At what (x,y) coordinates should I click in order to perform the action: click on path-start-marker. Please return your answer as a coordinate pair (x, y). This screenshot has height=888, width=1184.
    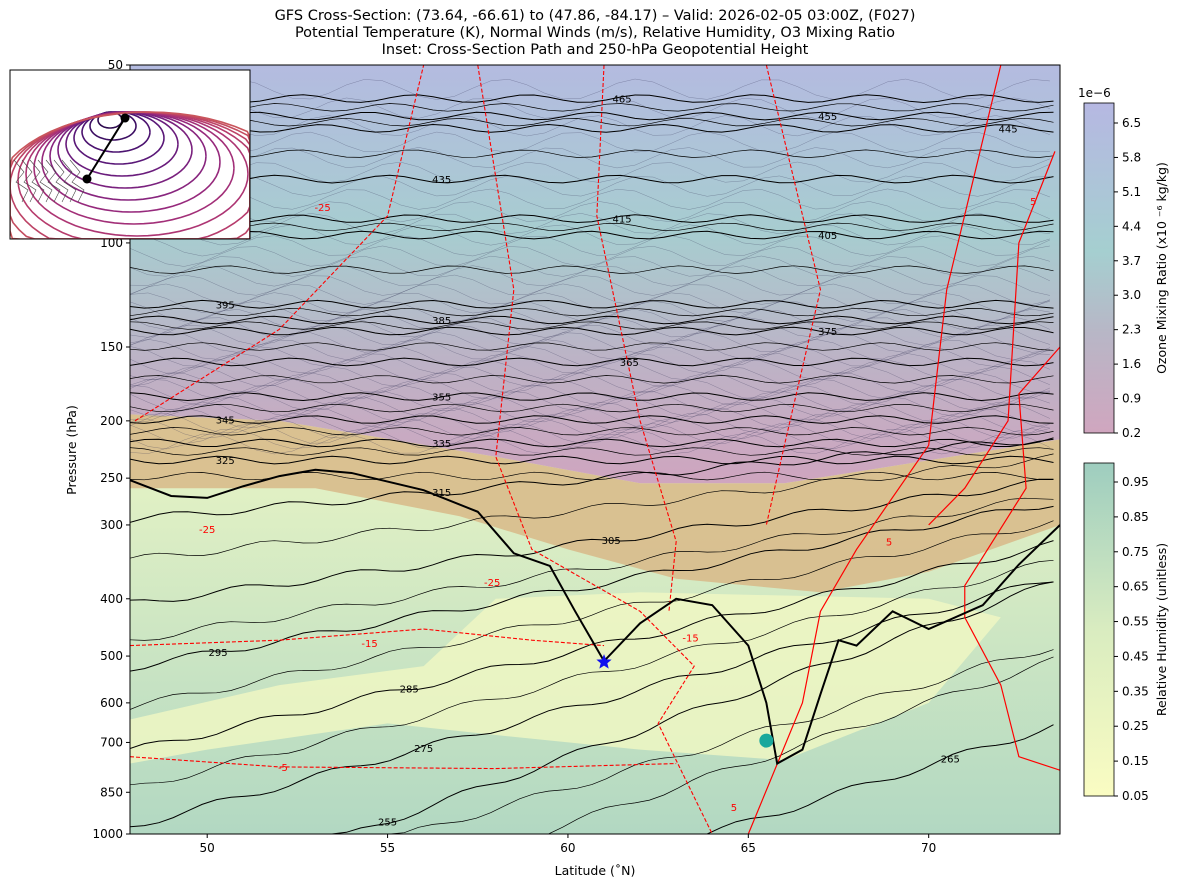
    Looking at the image, I should click on (125, 118).